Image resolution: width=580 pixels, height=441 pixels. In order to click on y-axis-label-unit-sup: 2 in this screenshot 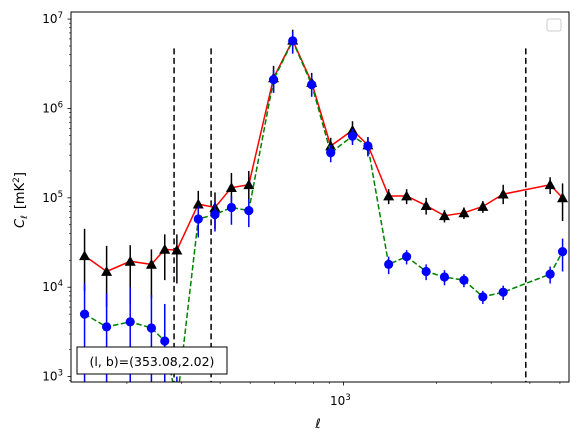, I will do `click(17, 180)`.